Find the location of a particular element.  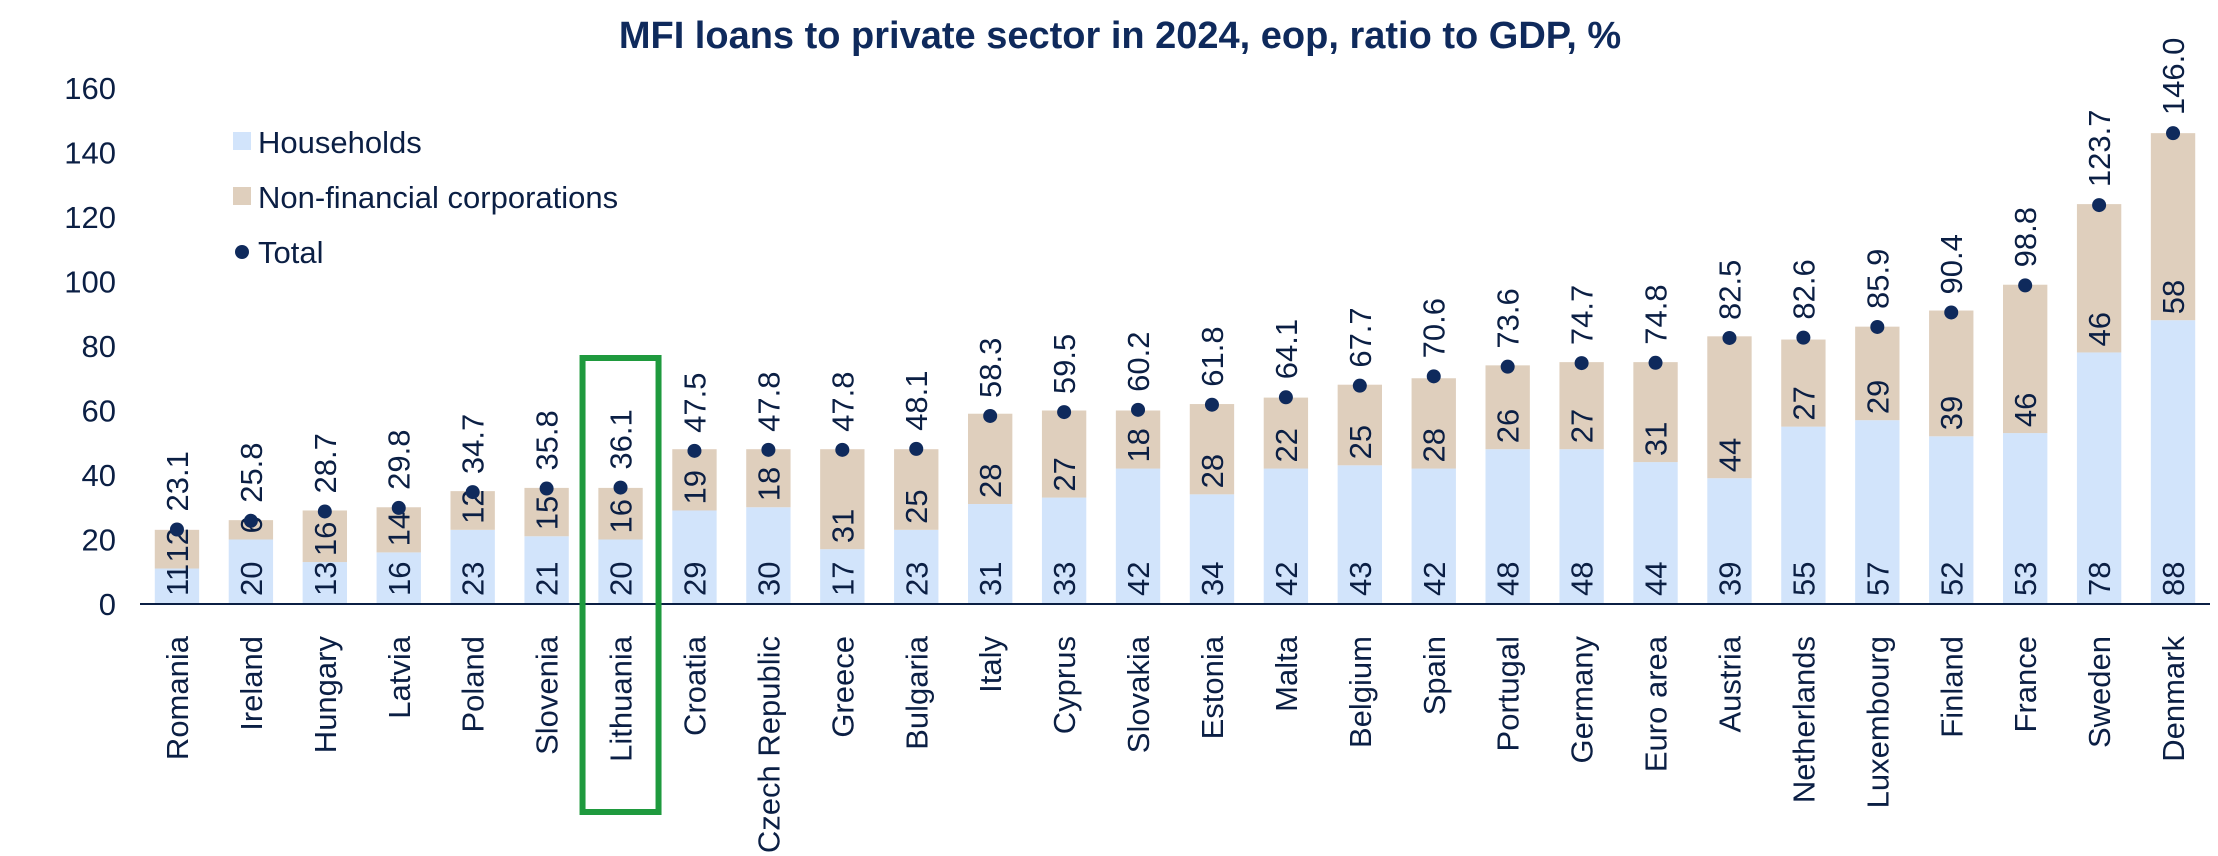

x-tick-label: Croatia is located at coordinates (694, 685).